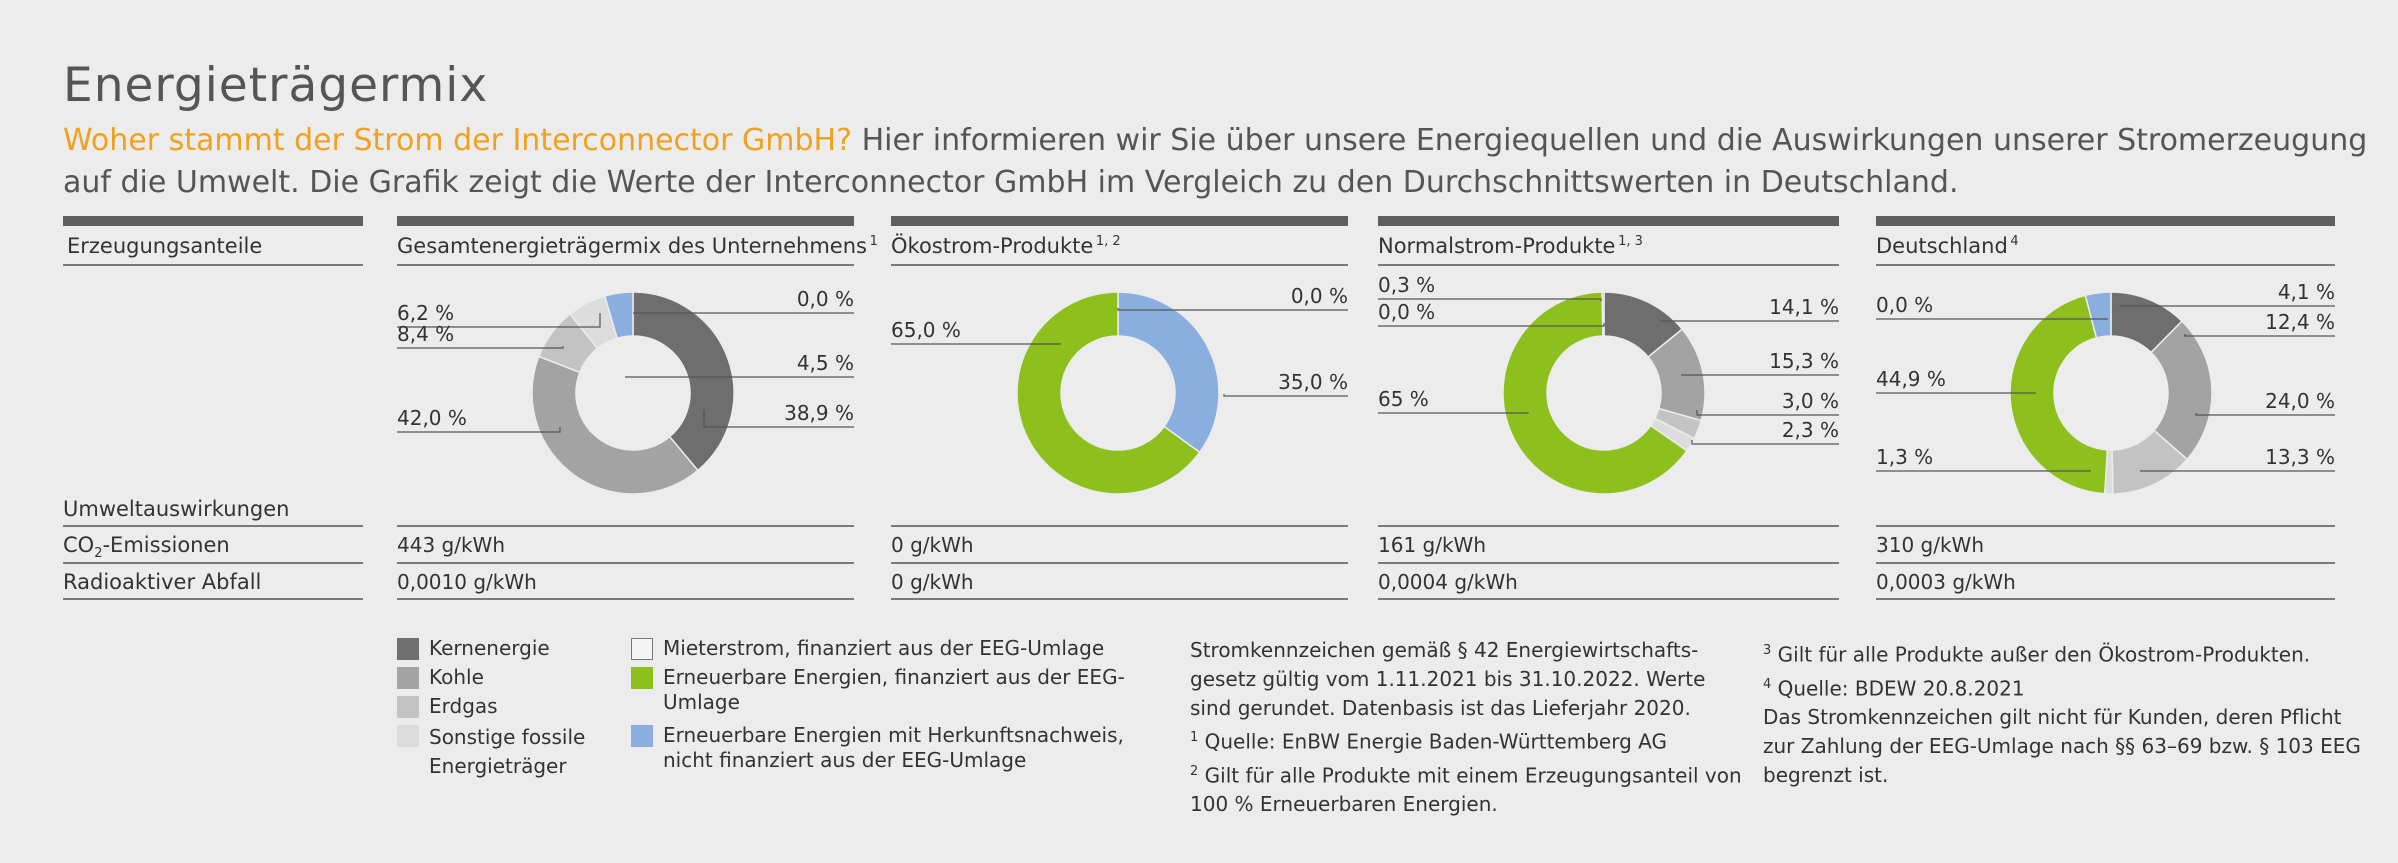 The width and height of the screenshot is (2398, 863). What do you see at coordinates (408, 736) in the screenshot?
I see `legend-swatch-sonstige` at bounding box center [408, 736].